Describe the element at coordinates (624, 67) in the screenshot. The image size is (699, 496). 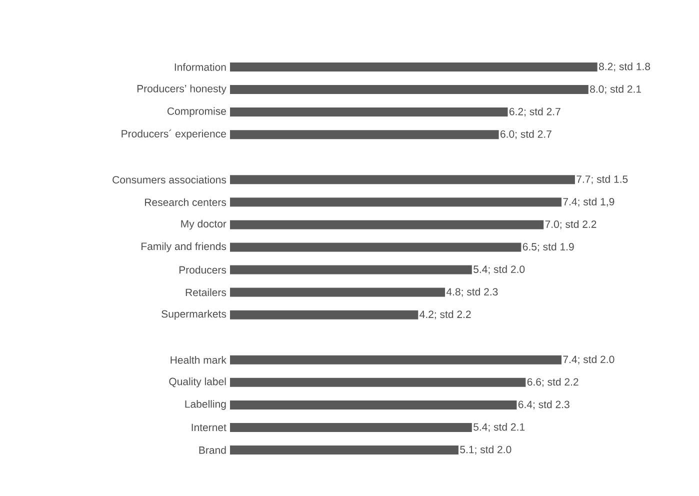
I see `data-label: 8.2; std 1.8` at that location.